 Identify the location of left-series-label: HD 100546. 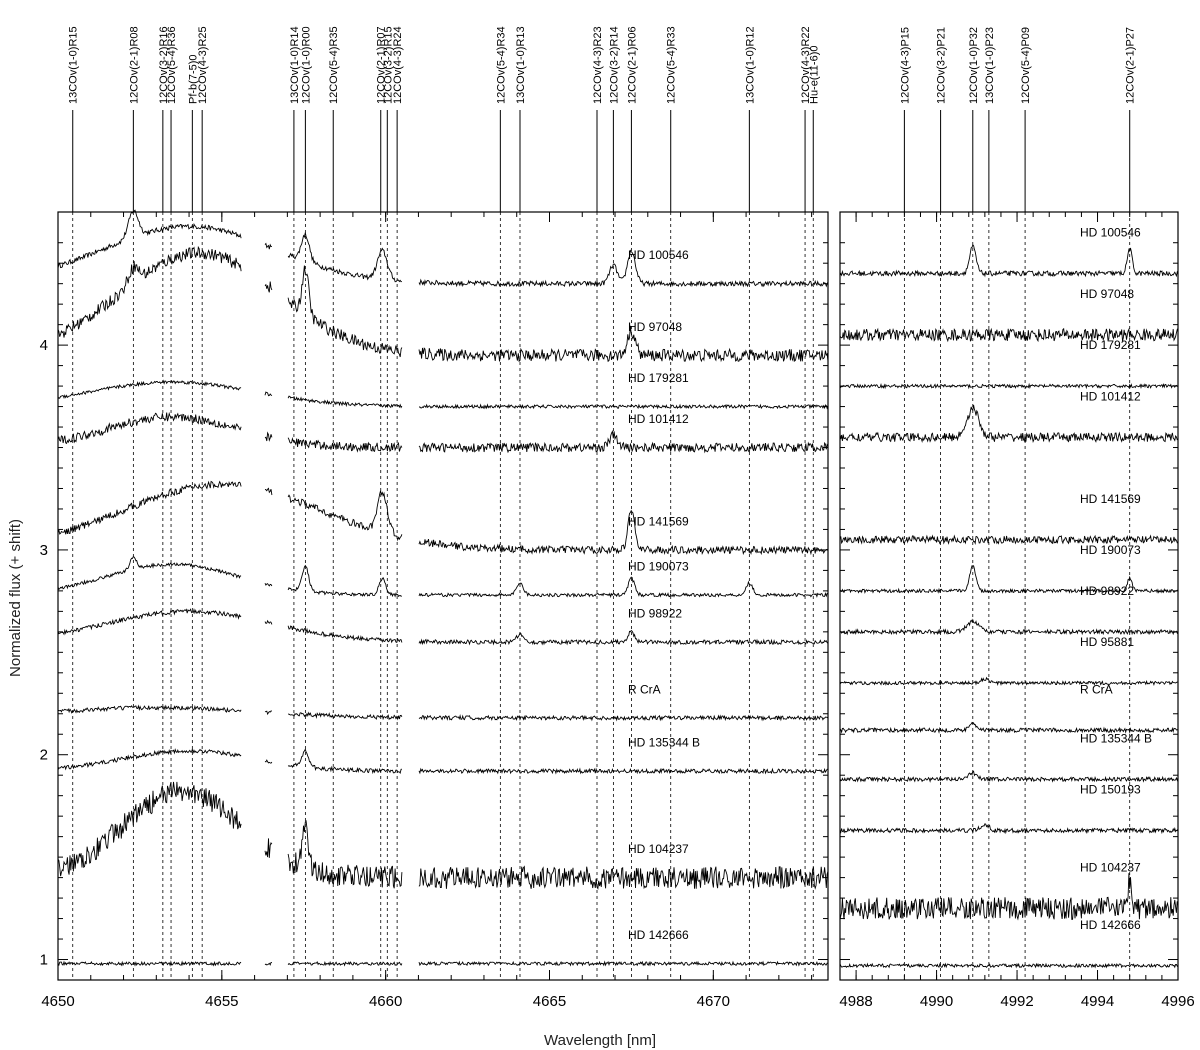
(658, 255).